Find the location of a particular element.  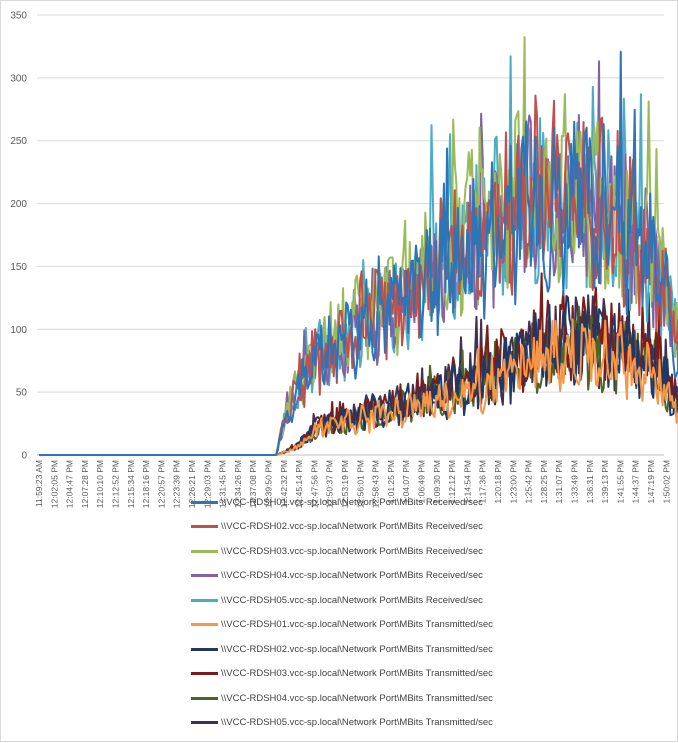

x-tick-label: 1:36:31 PM is located at coordinates (590, 481).